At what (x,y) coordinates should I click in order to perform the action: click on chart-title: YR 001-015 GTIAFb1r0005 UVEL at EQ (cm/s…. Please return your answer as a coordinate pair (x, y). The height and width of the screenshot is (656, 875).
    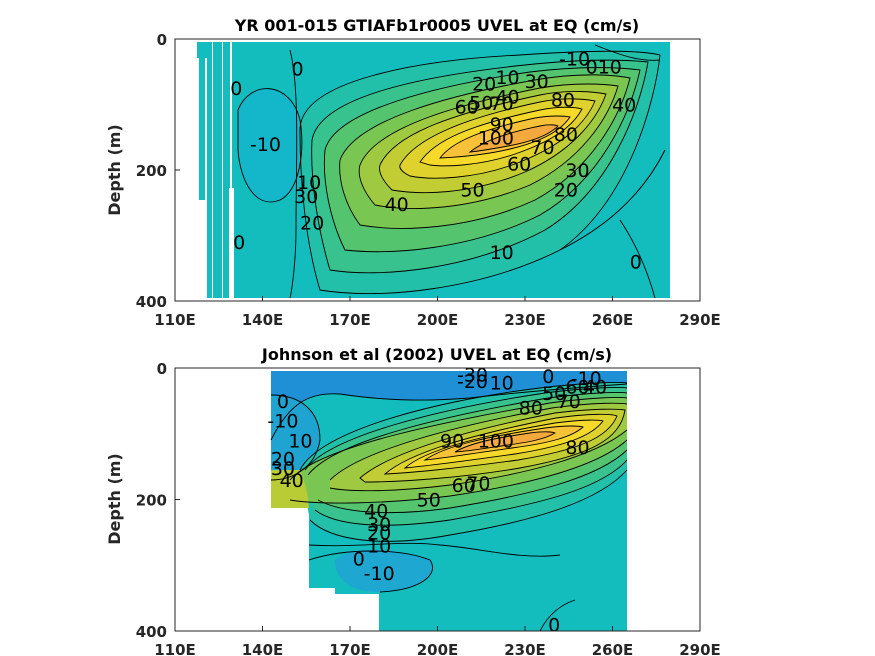
    Looking at the image, I should click on (436, 25).